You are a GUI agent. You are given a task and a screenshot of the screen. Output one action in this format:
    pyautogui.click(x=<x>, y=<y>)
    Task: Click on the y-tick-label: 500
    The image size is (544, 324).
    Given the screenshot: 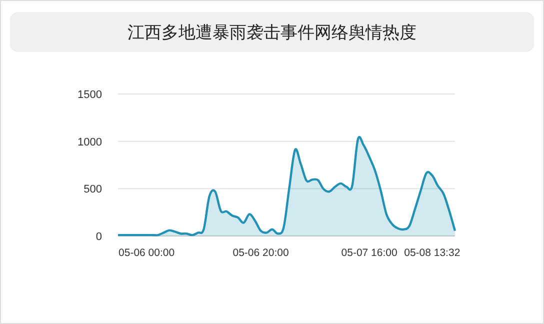 What is the action you would take?
    pyautogui.click(x=93, y=190)
    